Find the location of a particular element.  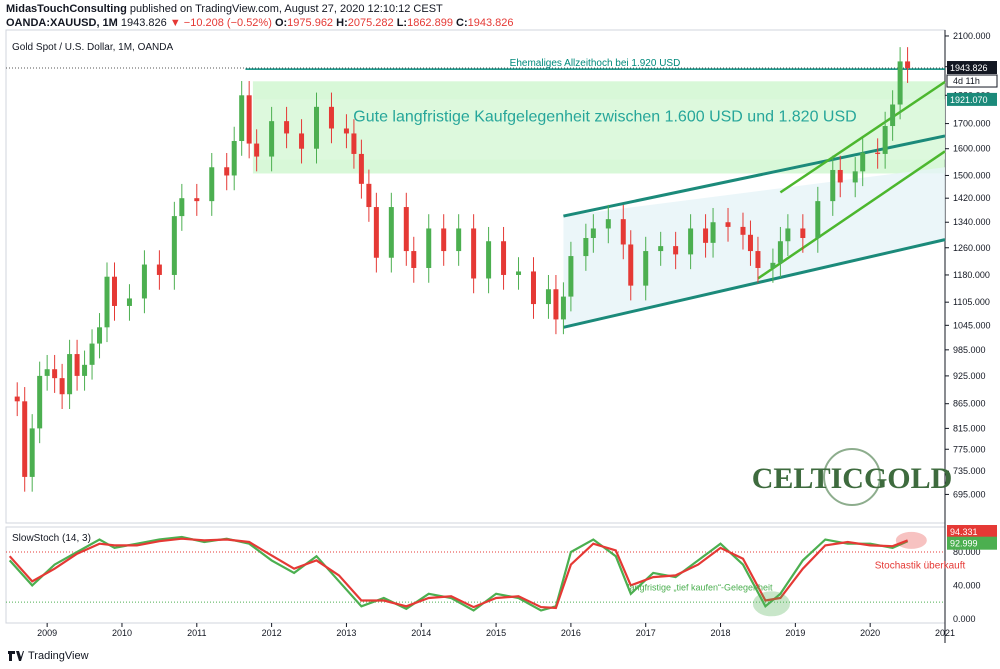

osc-high-marker is located at coordinates (911, 540).